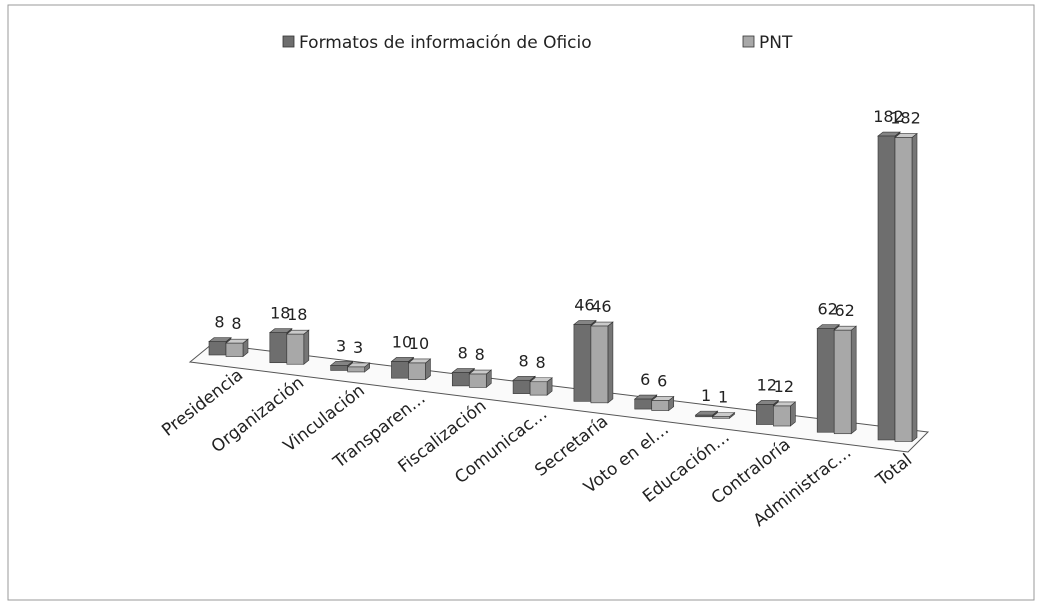 This screenshot has width=1042, height=613. I want to click on floor, so click(559, 398).